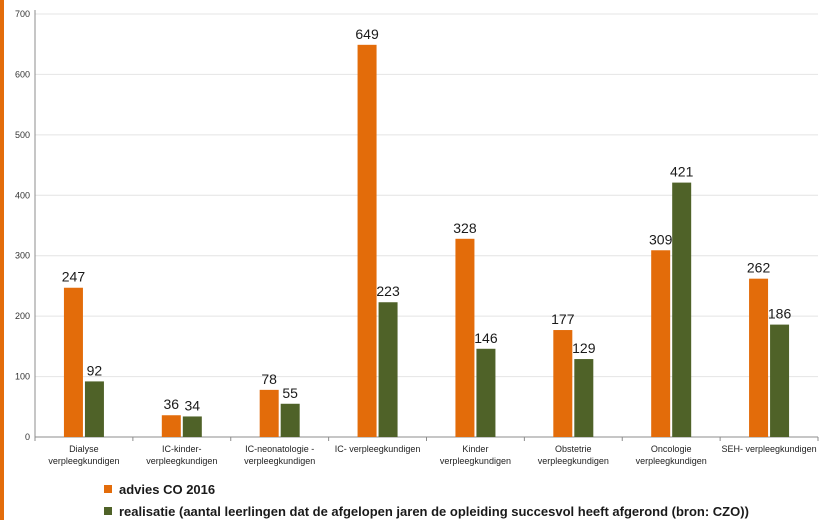  Describe the element at coordinates (193, 405) in the screenshot. I see `data-label: 34` at that location.